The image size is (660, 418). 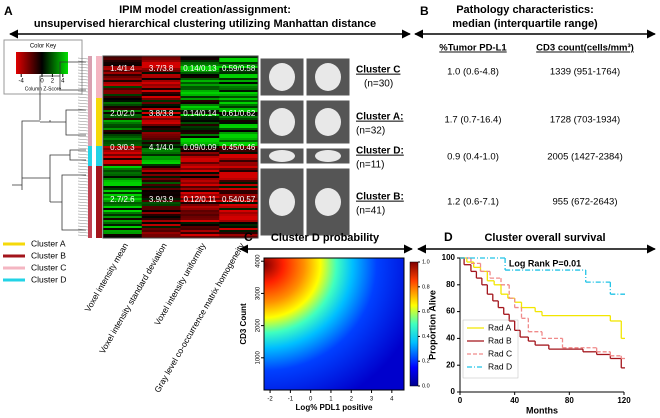 I want to click on x-tick-label: 2, so click(x=352, y=400).